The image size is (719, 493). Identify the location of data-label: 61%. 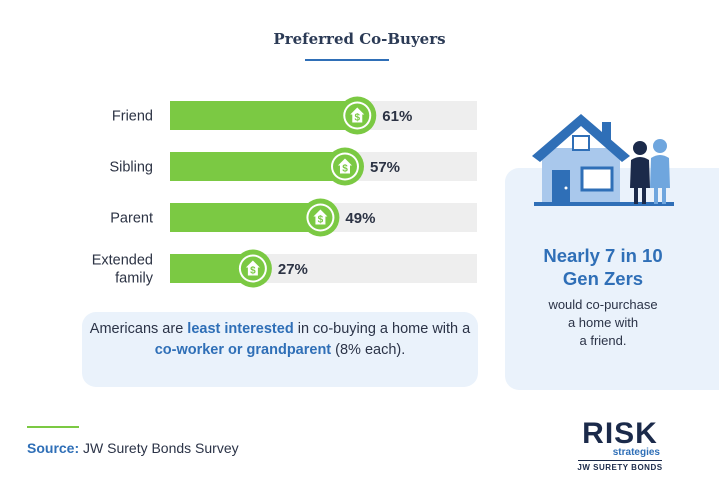
(397, 116).